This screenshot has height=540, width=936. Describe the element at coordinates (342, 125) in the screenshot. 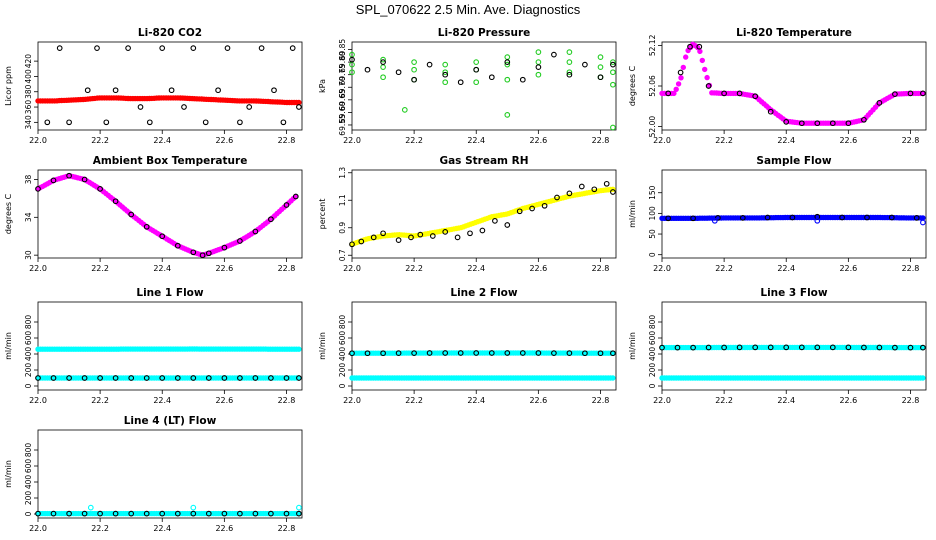

I see `y-tick-label: 69.55` at that location.